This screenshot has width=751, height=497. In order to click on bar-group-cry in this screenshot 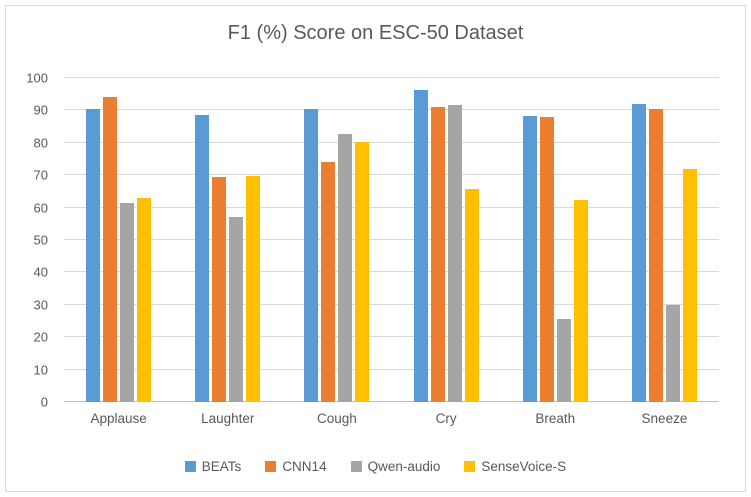, I will do `click(446, 240)`.